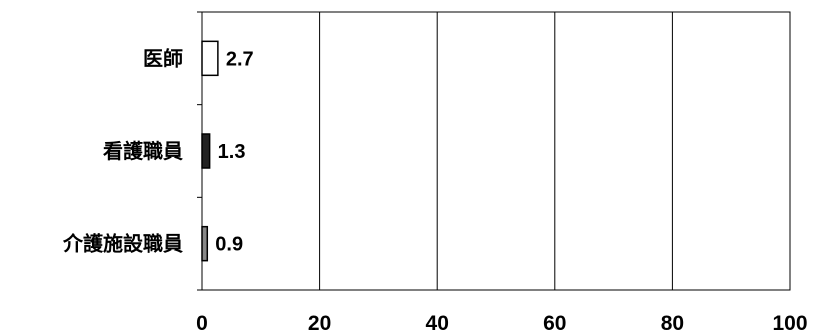 Image resolution: width=819 pixels, height=333 pixels. Describe the element at coordinates (143, 151) in the screenshot. I see `category-label-1: 看護職員` at that location.